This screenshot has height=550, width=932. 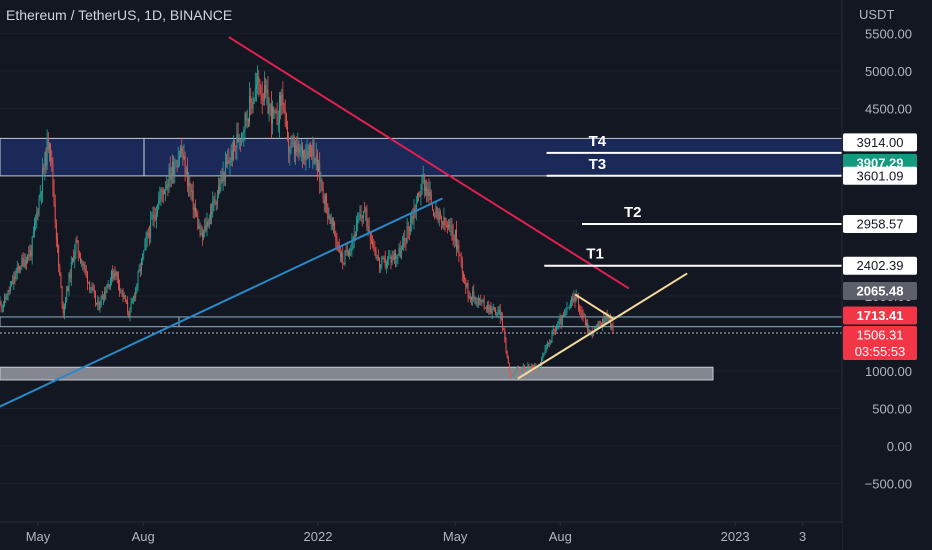 I want to click on support-box, so click(x=421, y=322).